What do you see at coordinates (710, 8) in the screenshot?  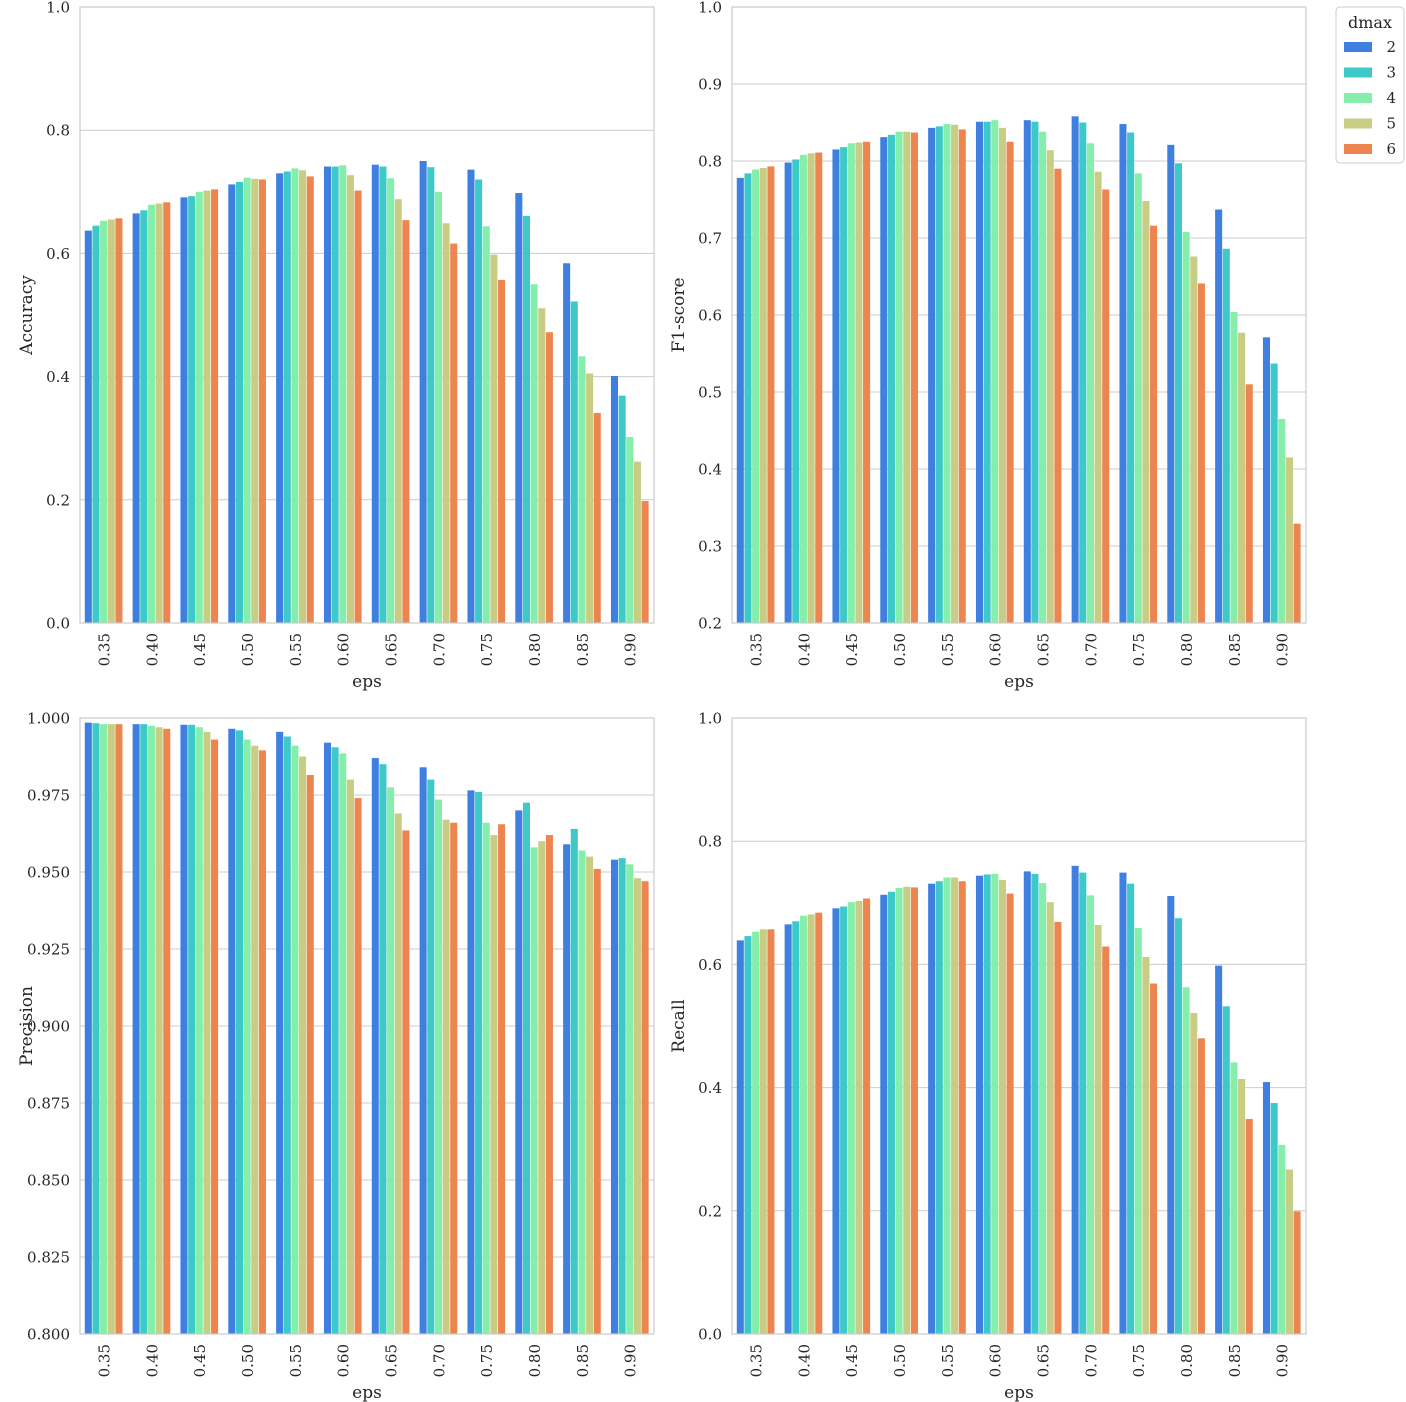 I see `y-tick-label: 1.0` at bounding box center [710, 8].